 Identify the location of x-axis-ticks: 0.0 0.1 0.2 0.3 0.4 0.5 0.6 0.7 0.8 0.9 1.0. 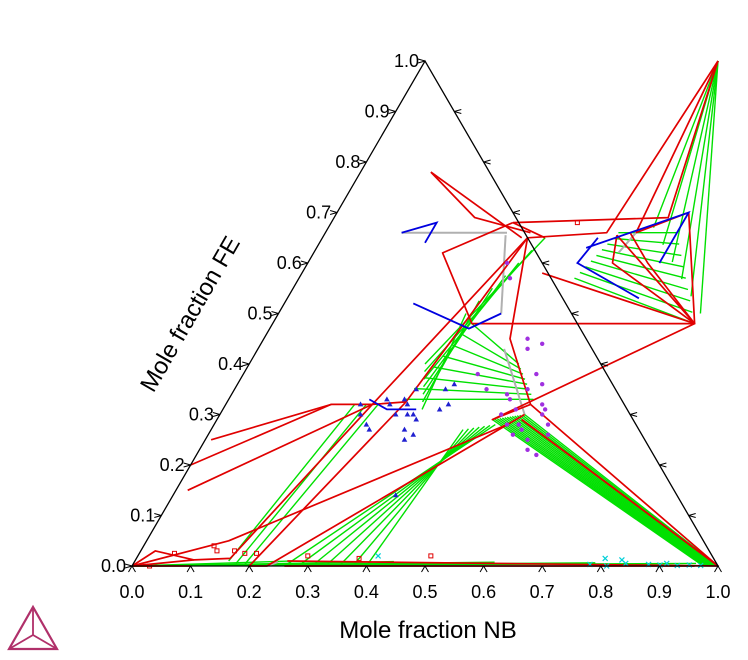
(425, 583).